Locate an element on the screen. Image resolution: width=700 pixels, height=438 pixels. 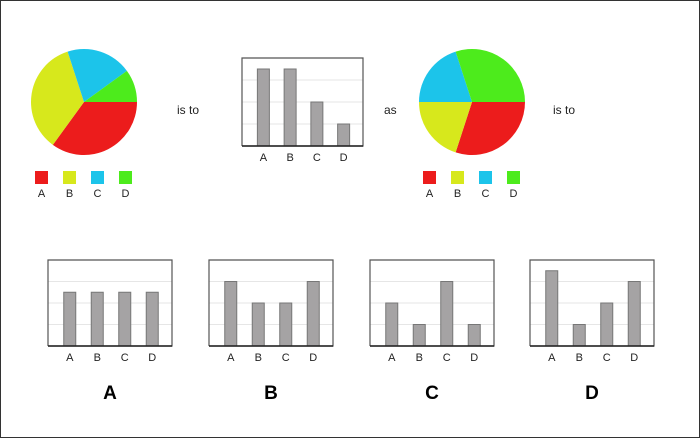
option-label-d: D is located at coordinates (592, 393).